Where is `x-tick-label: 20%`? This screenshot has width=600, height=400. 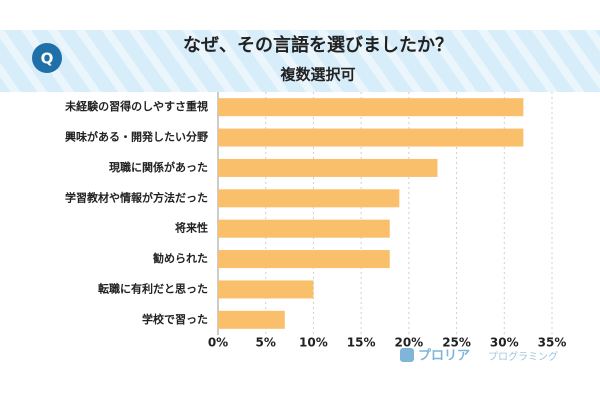 x-tick-label: 20% is located at coordinates (408, 343).